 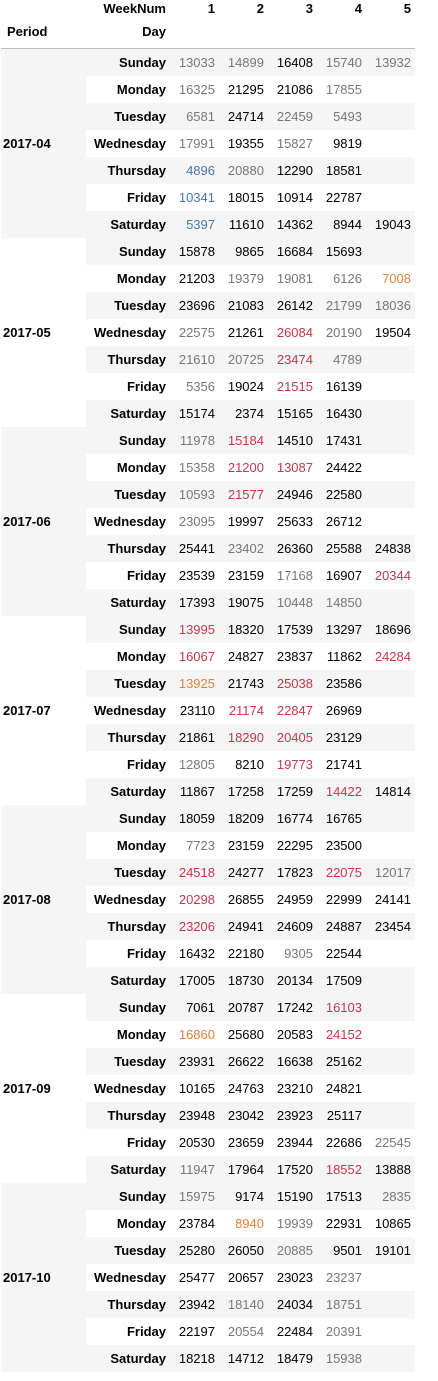 I want to click on value-cell: 23923, so click(x=292, y=1115).